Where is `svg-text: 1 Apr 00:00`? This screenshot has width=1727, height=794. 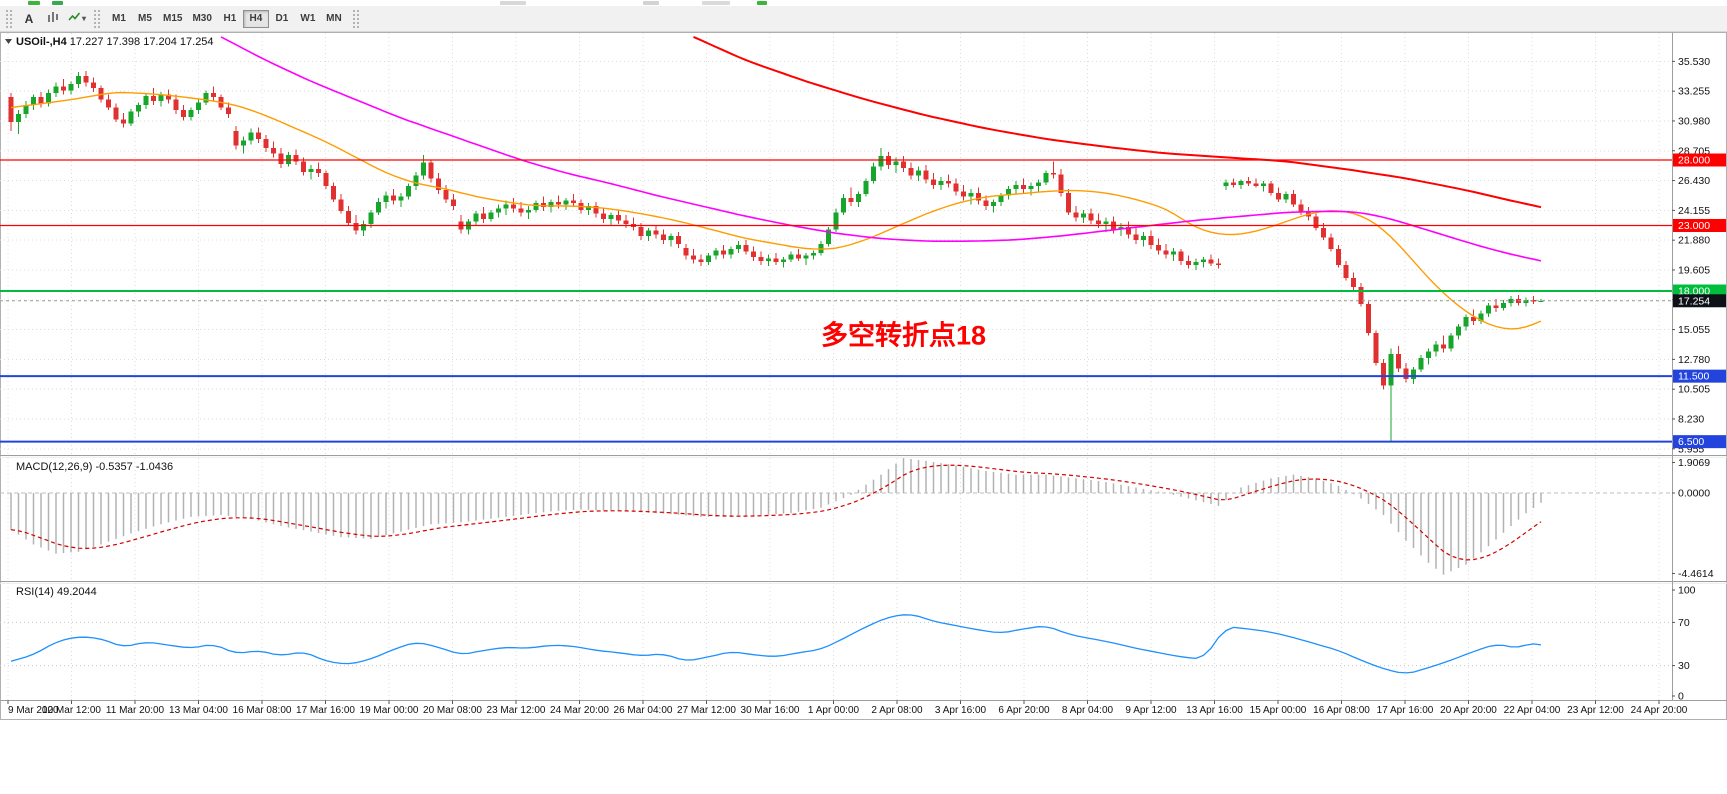
svg-text: 1 Apr 00:00 is located at coordinates (834, 710).